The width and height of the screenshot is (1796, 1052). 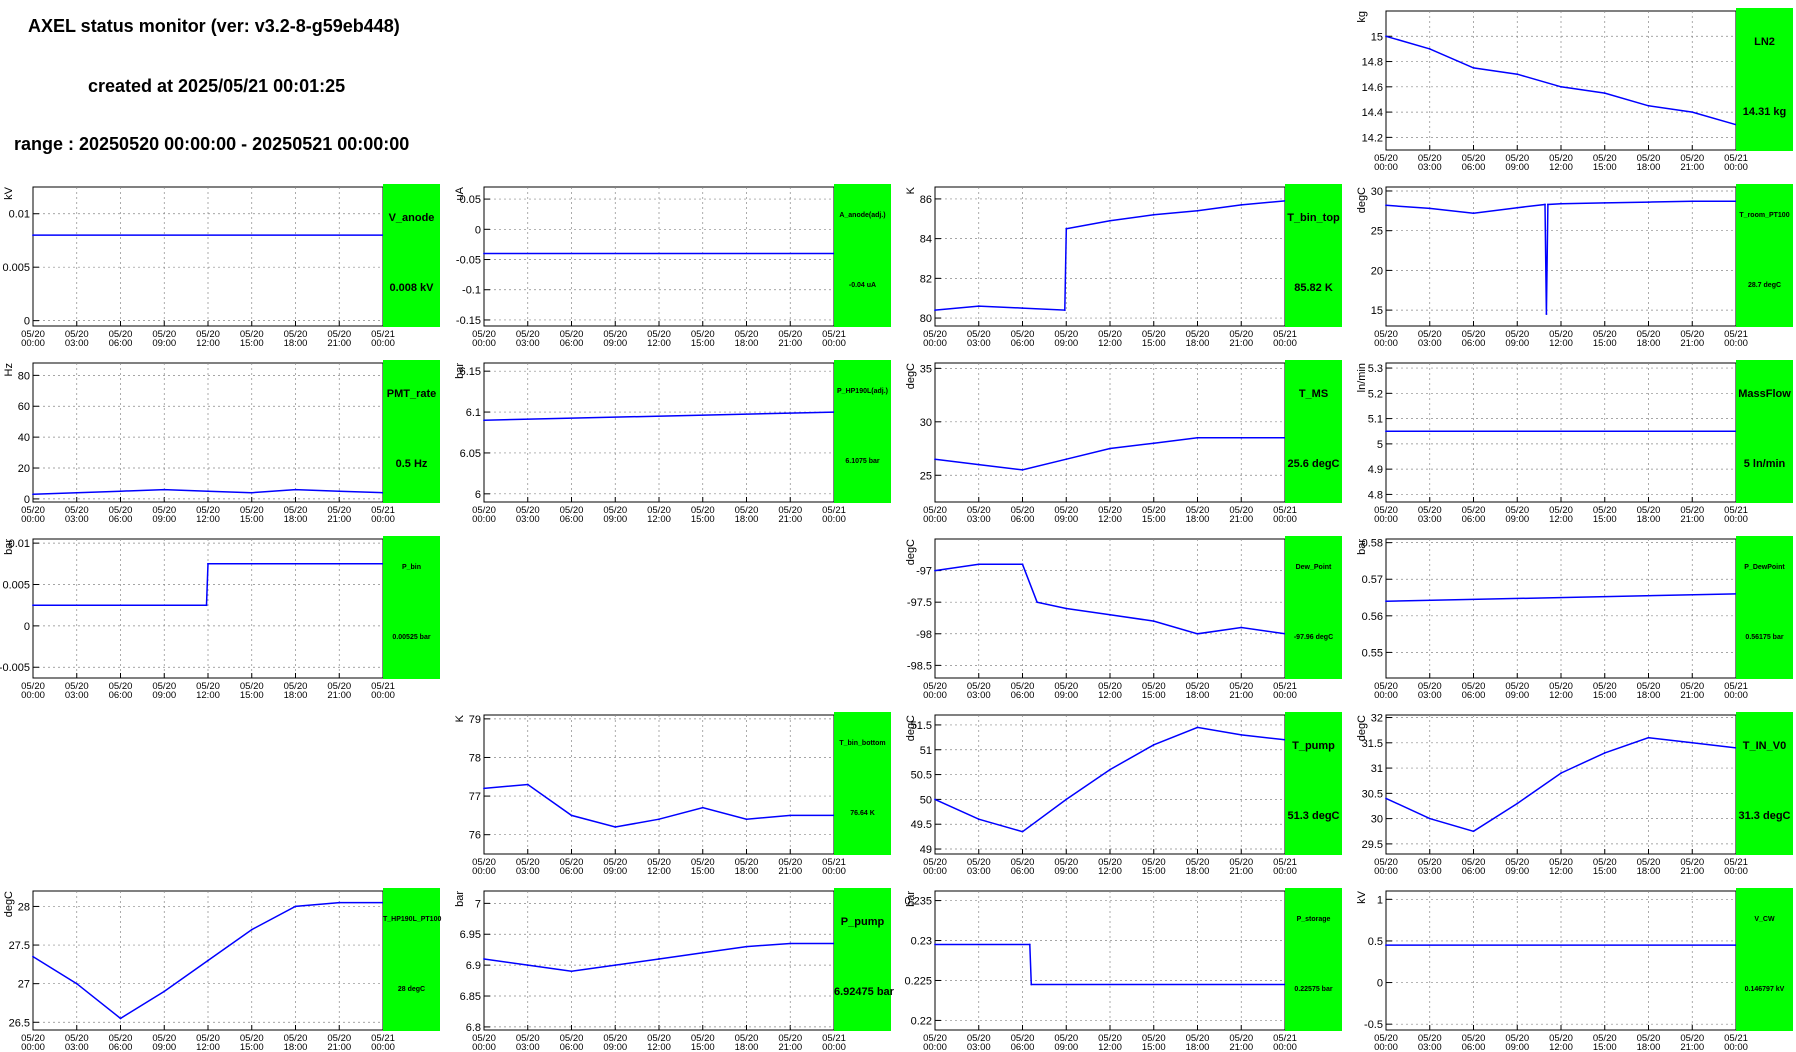 I want to click on x-tick-time: 12:00, so click(x=1110, y=1046).